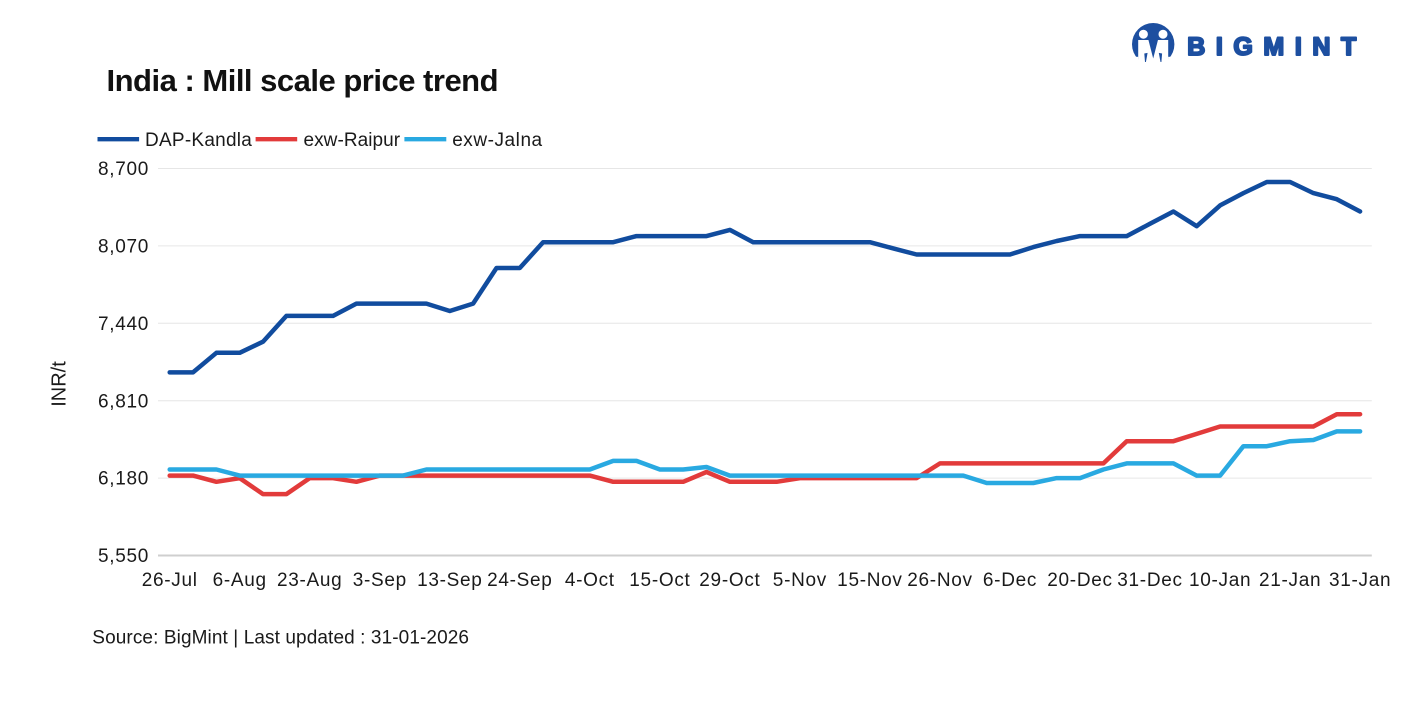 This screenshot has height=714, width=1418. I want to click on svg-text: 31-Dec, so click(1149, 580).